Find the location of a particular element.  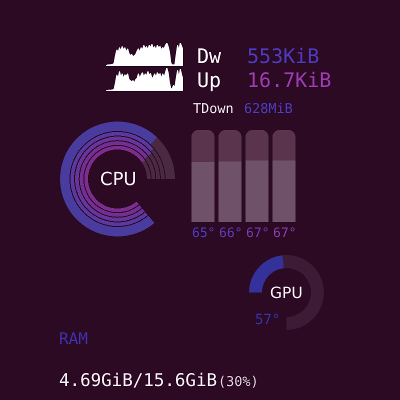

text: RAM is located at coordinates (73, 338).